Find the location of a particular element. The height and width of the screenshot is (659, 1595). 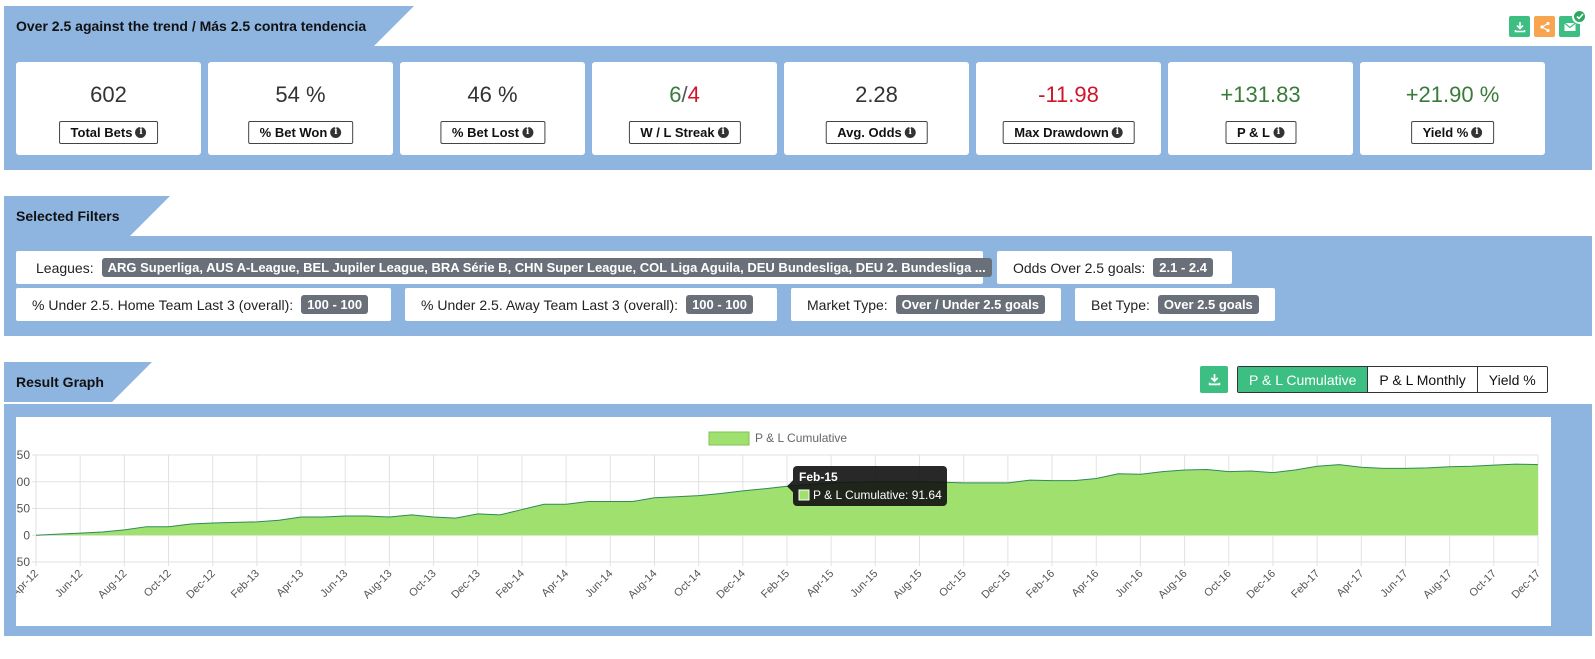

x-tick-label: Aug-16 is located at coordinates (1173, 585).